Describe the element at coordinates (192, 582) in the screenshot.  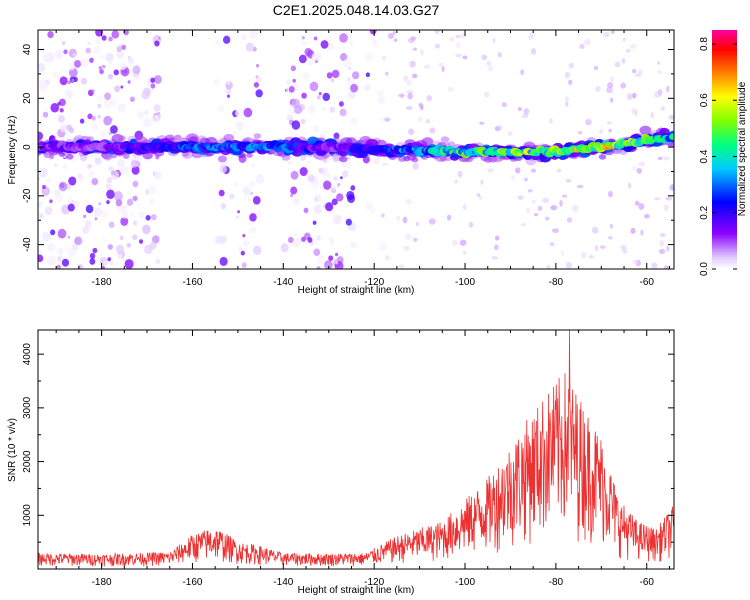
I see `snr-xtick-label: -160` at that location.